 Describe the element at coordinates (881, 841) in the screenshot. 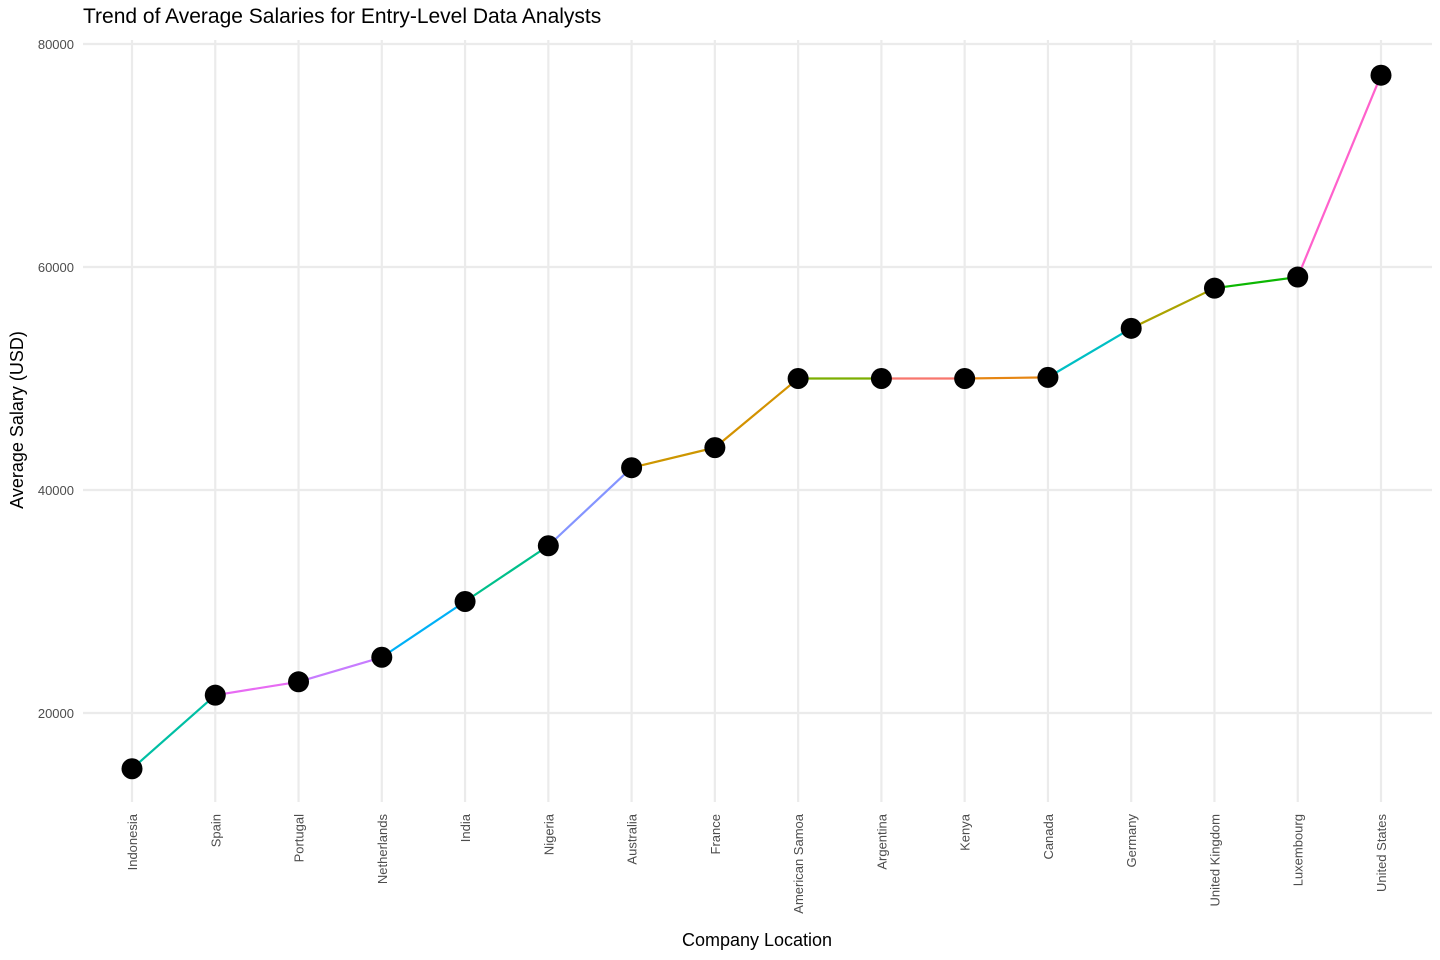

I see `x-tick-label: Argentina` at that location.